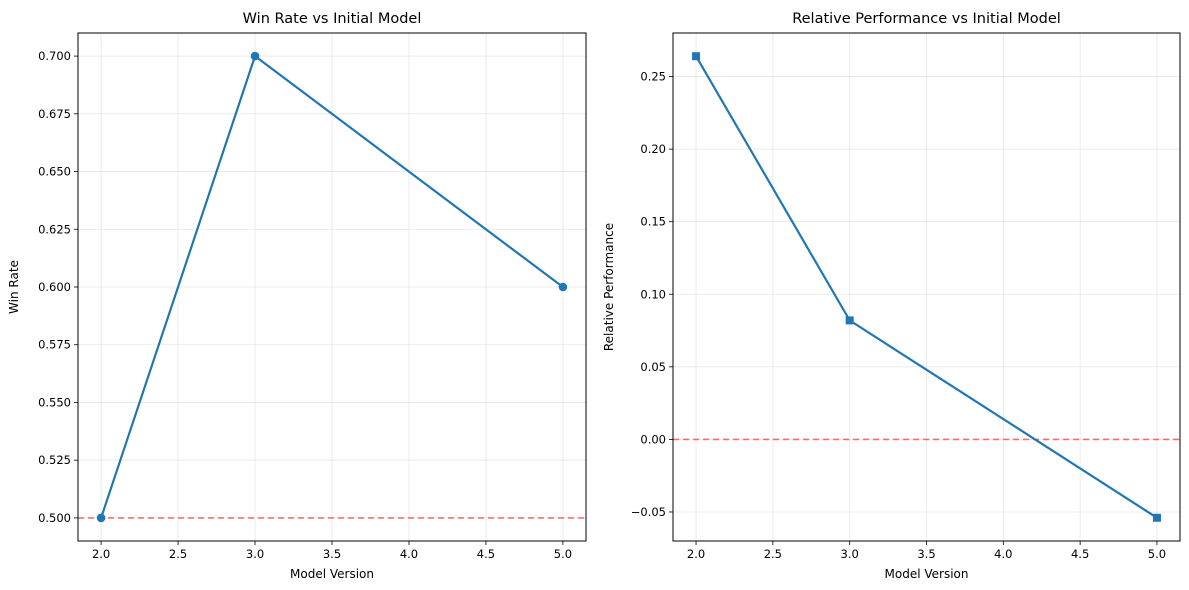 This screenshot has height=590, width=1189. What do you see at coordinates (653, 294) in the screenshot?
I see `y-tick-label: 0.10` at bounding box center [653, 294].